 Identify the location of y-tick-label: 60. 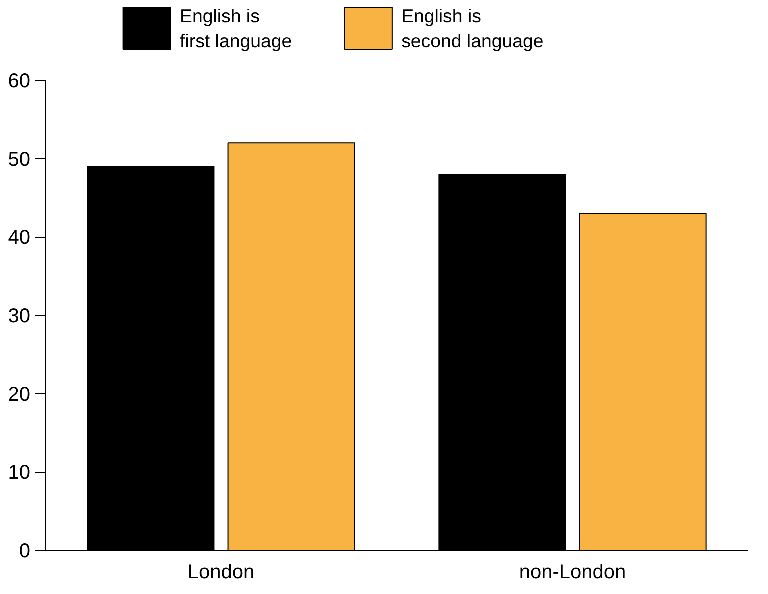
(19, 81).